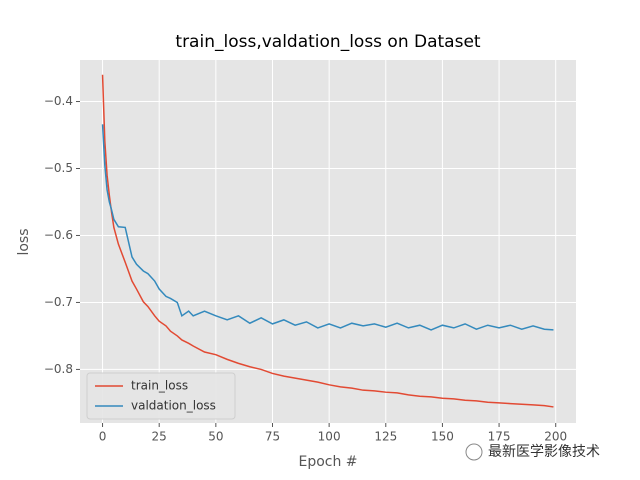  Describe the element at coordinates (328, 42) in the screenshot. I see `chart-title: train_loss,valdation_loss on Dataset` at that location.